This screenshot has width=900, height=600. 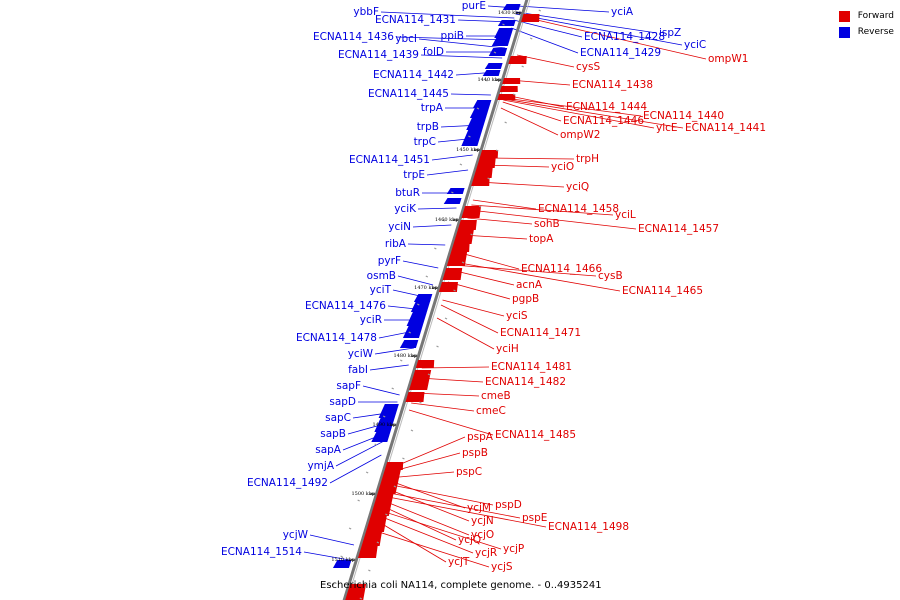 I want to click on leader-ycjS, so click(x=431, y=548).